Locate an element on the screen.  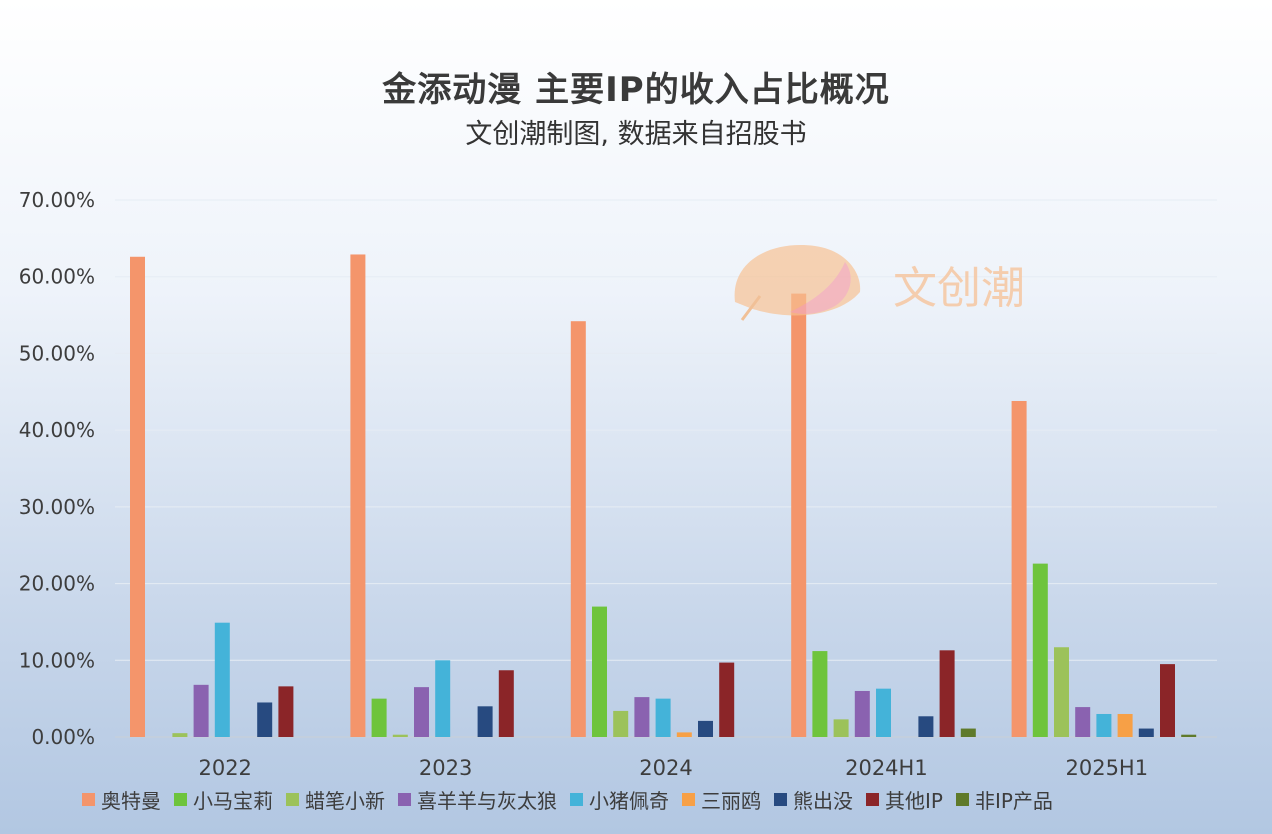
legend-label: 喜羊羊与灰太狼 is located at coordinates (487, 801).